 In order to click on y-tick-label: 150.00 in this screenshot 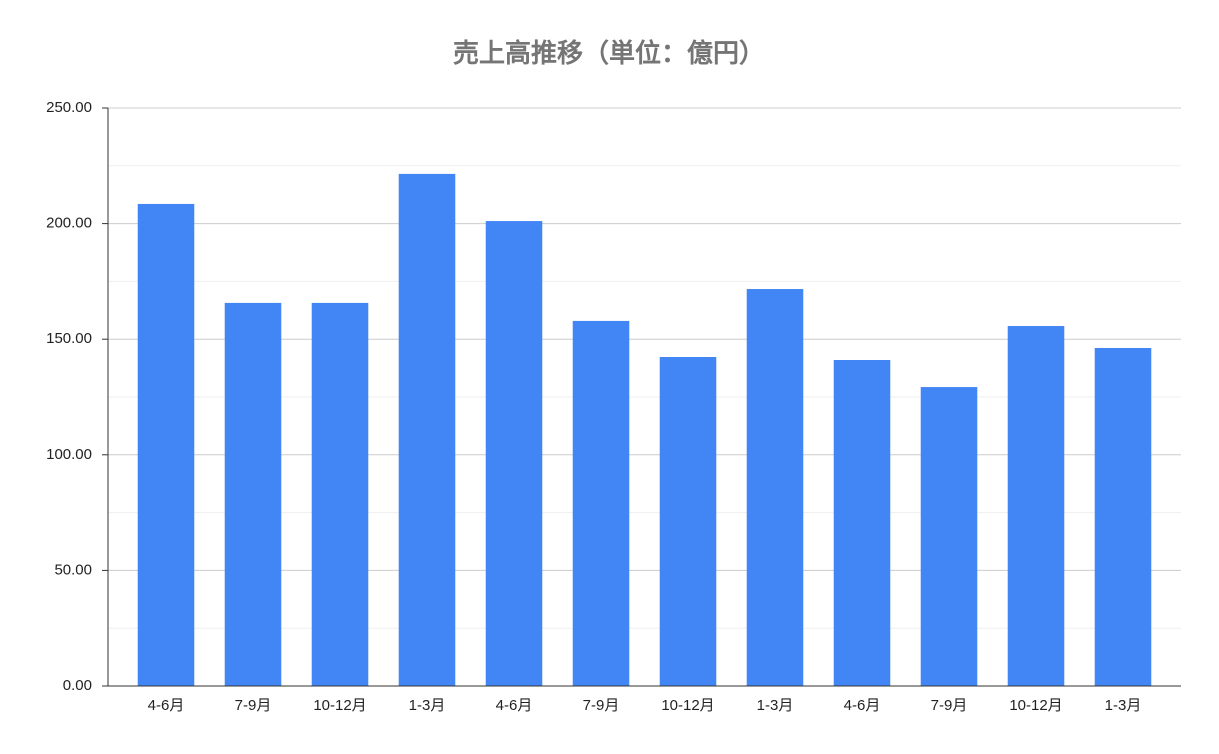, I will do `click(69, 338)`.